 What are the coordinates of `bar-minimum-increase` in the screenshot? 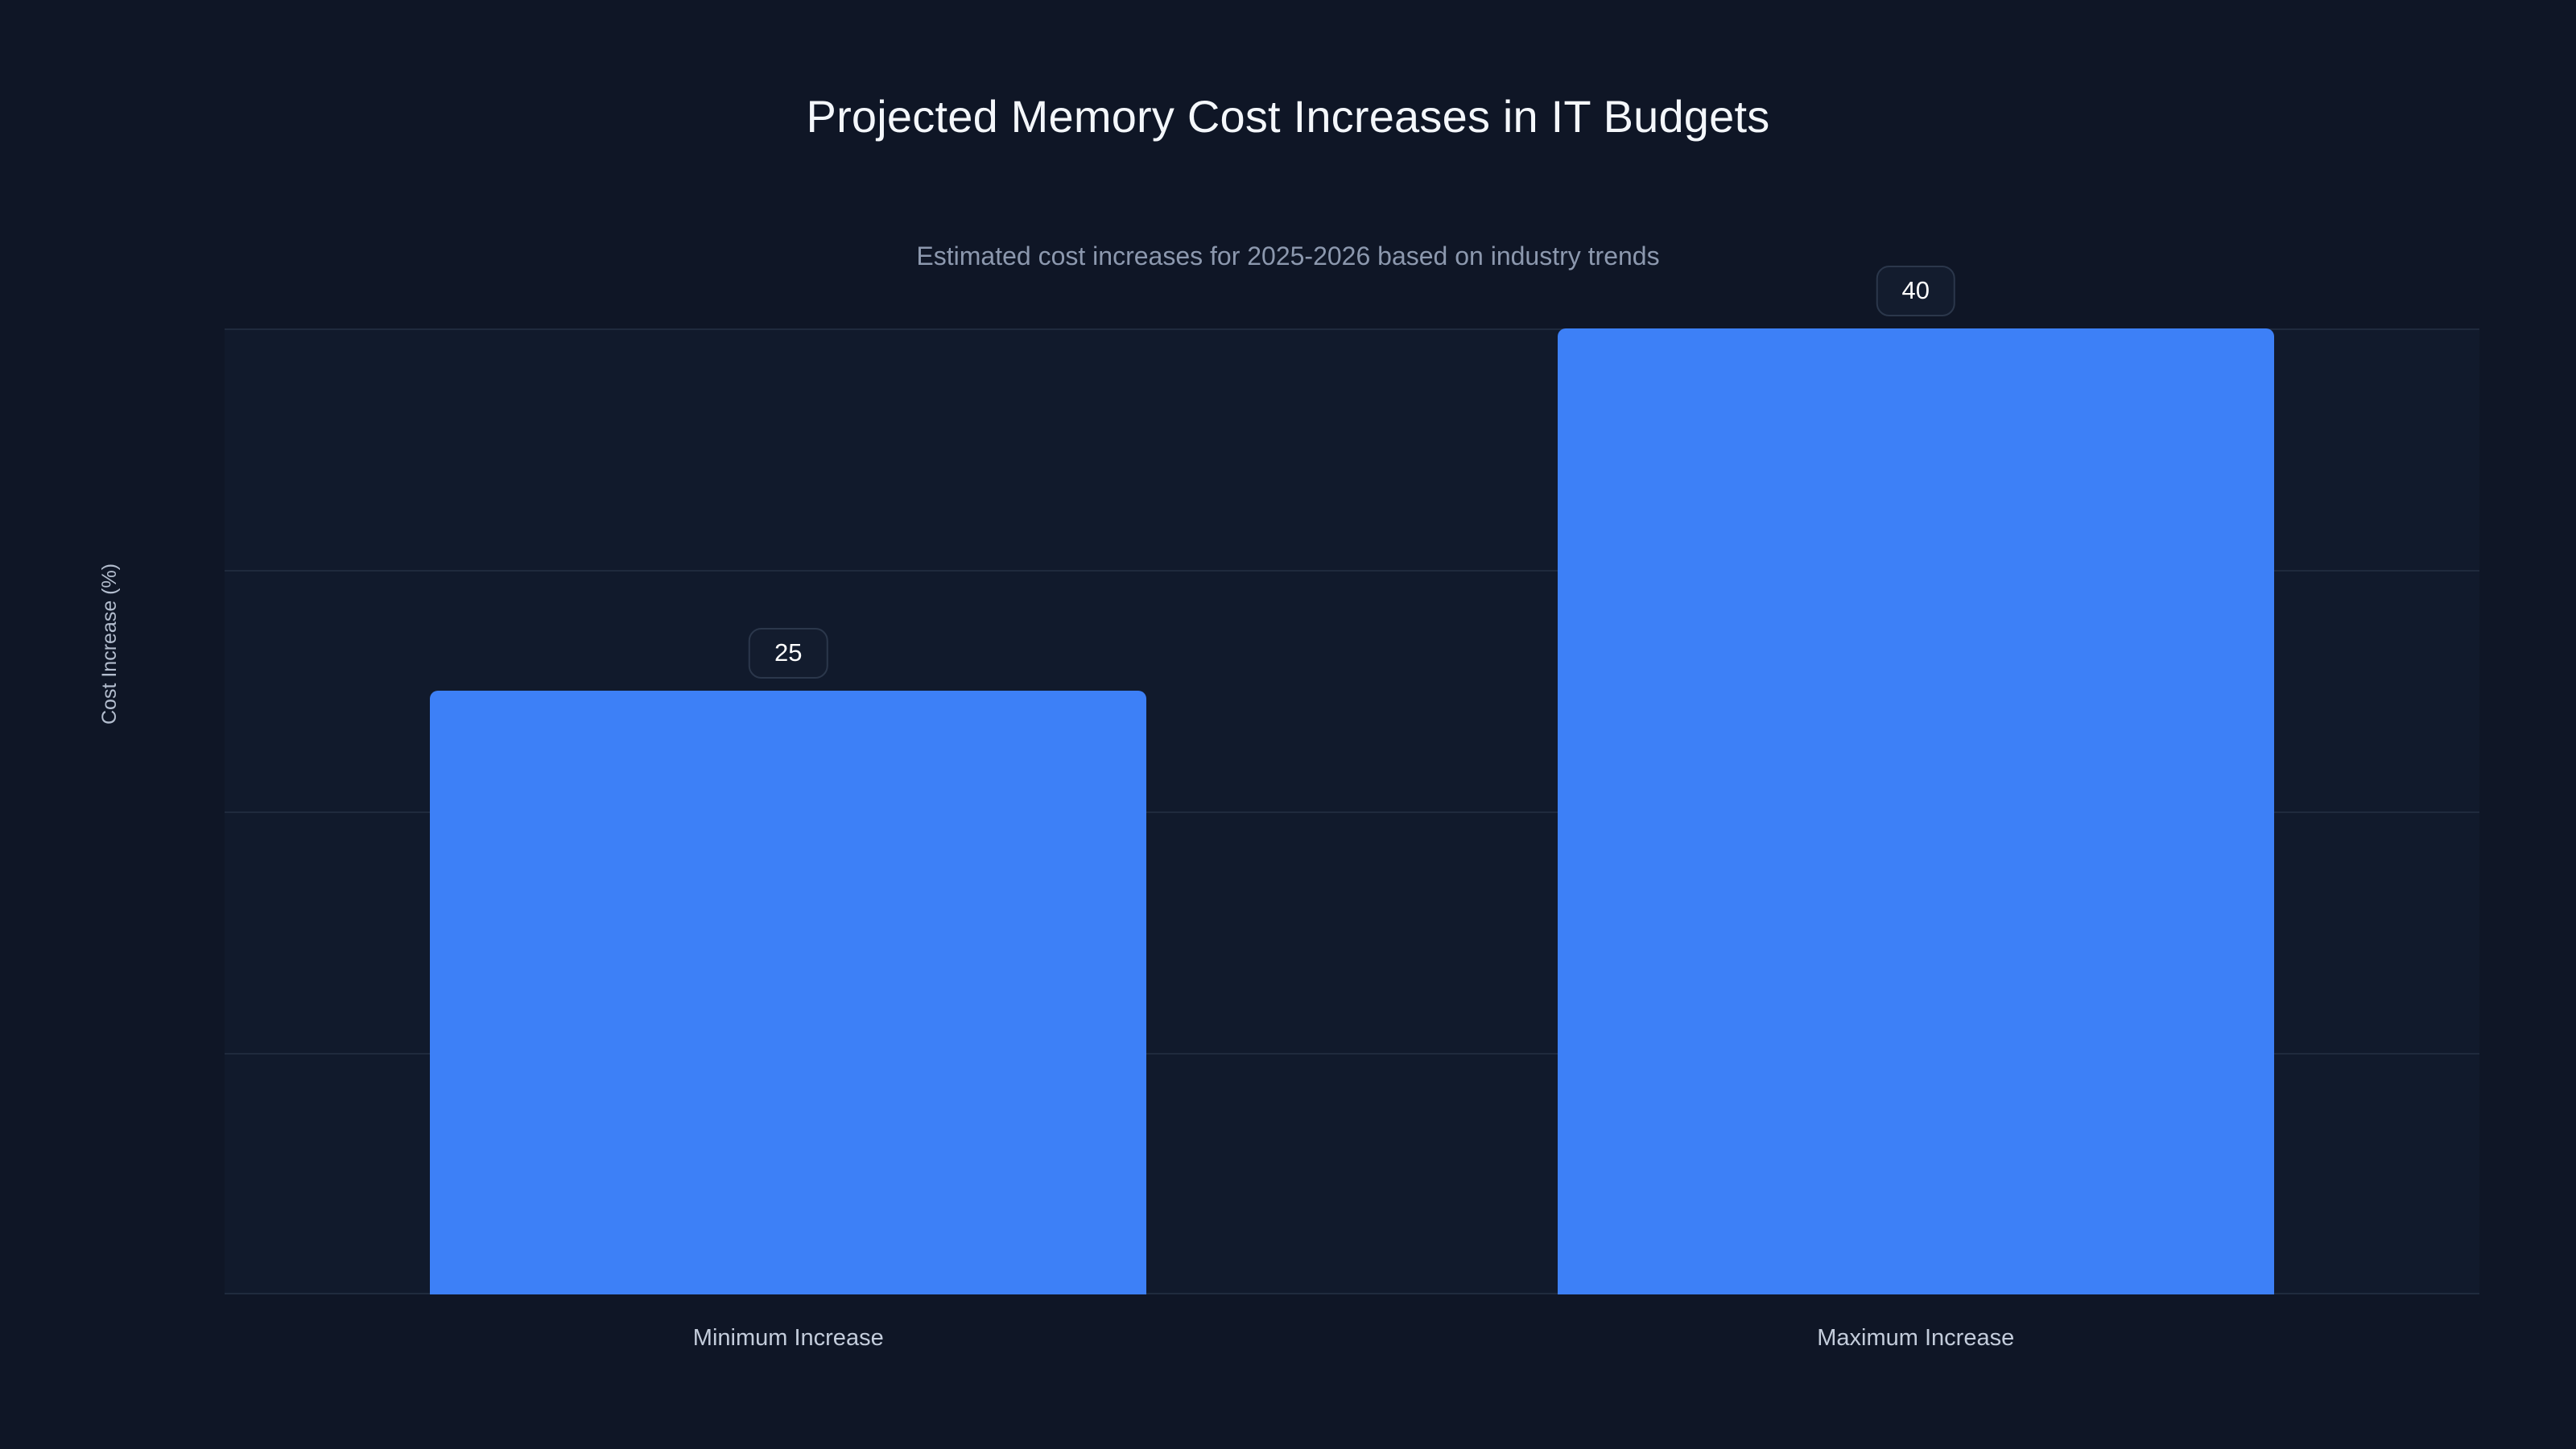 It's located at (788, 992).